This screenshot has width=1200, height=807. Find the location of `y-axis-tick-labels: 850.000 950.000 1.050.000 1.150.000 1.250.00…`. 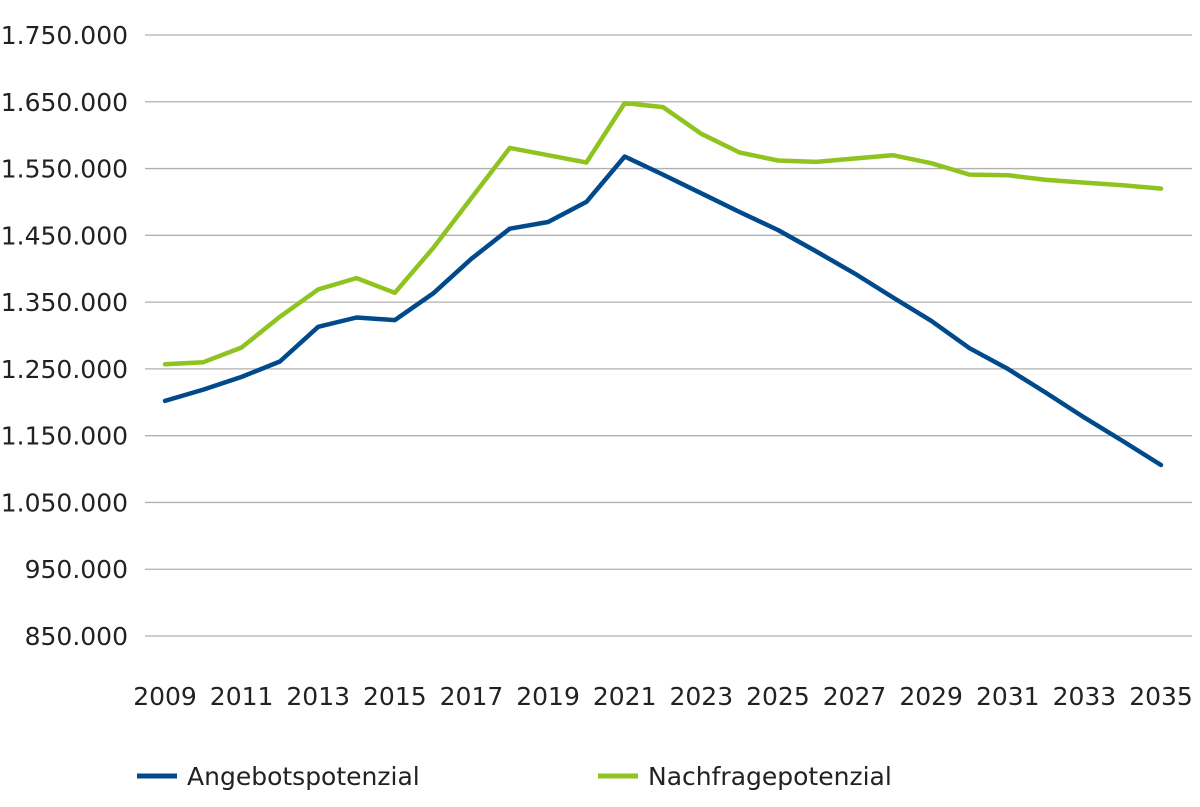

y-axis-tick-labels: 850.000 950.000 1.050.000 1.150.000 1.250.00… is located at coordinates (64, 336).